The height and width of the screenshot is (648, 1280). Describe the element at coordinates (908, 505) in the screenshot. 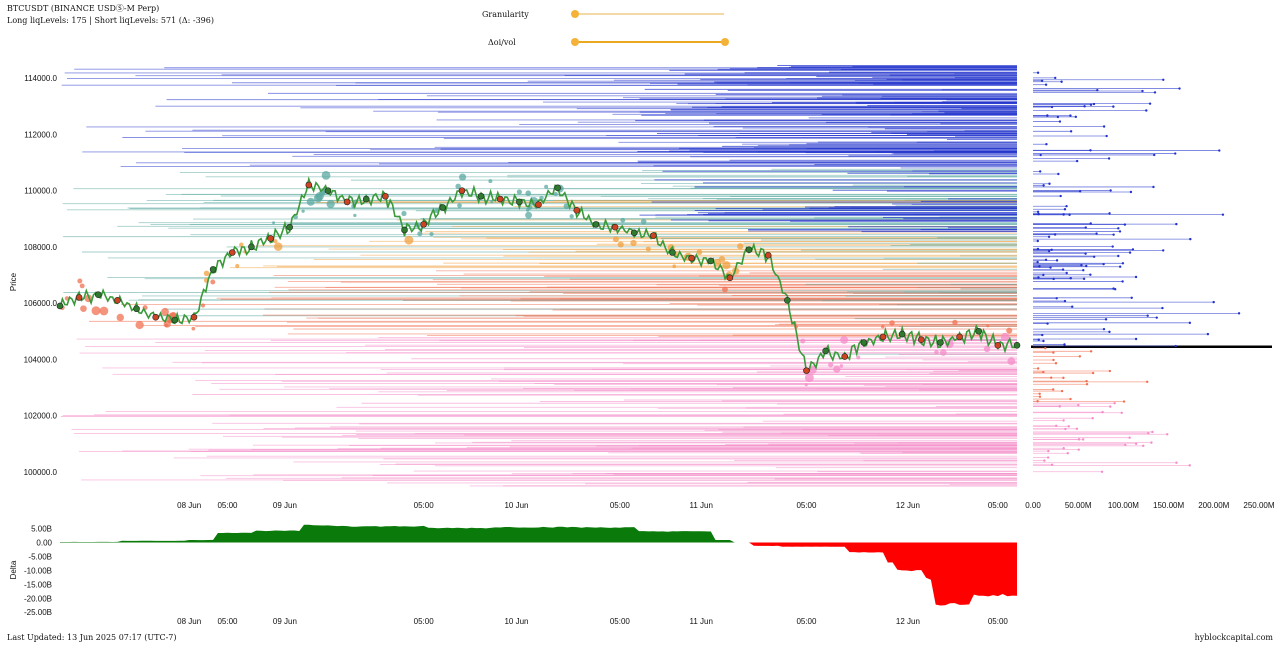

I see `time-tick-label: 12 Jun` at that location.